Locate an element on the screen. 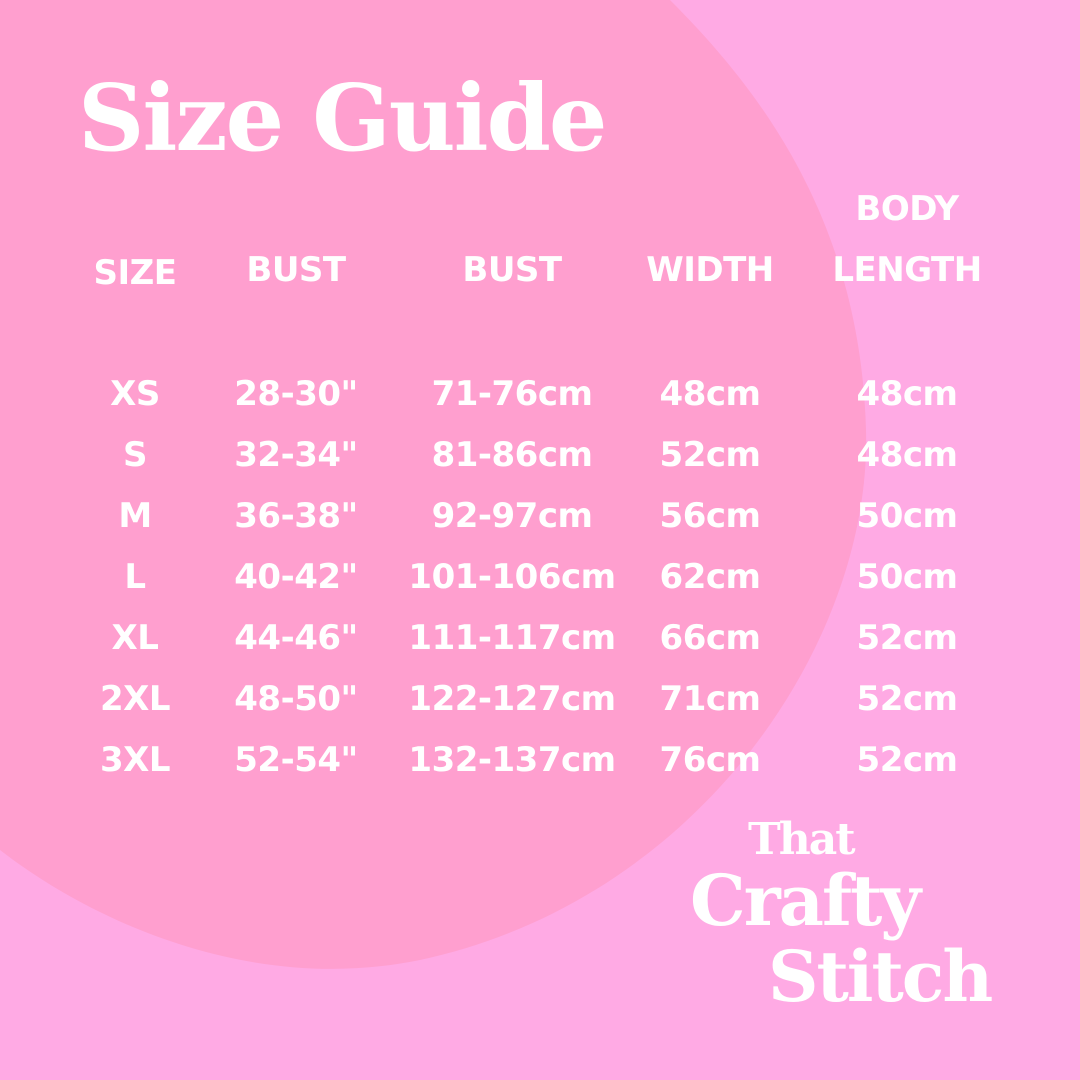 This screenshot has width=1080, height=1080. logo-line-crafty: Crafty is located at coordinates (805, 900).